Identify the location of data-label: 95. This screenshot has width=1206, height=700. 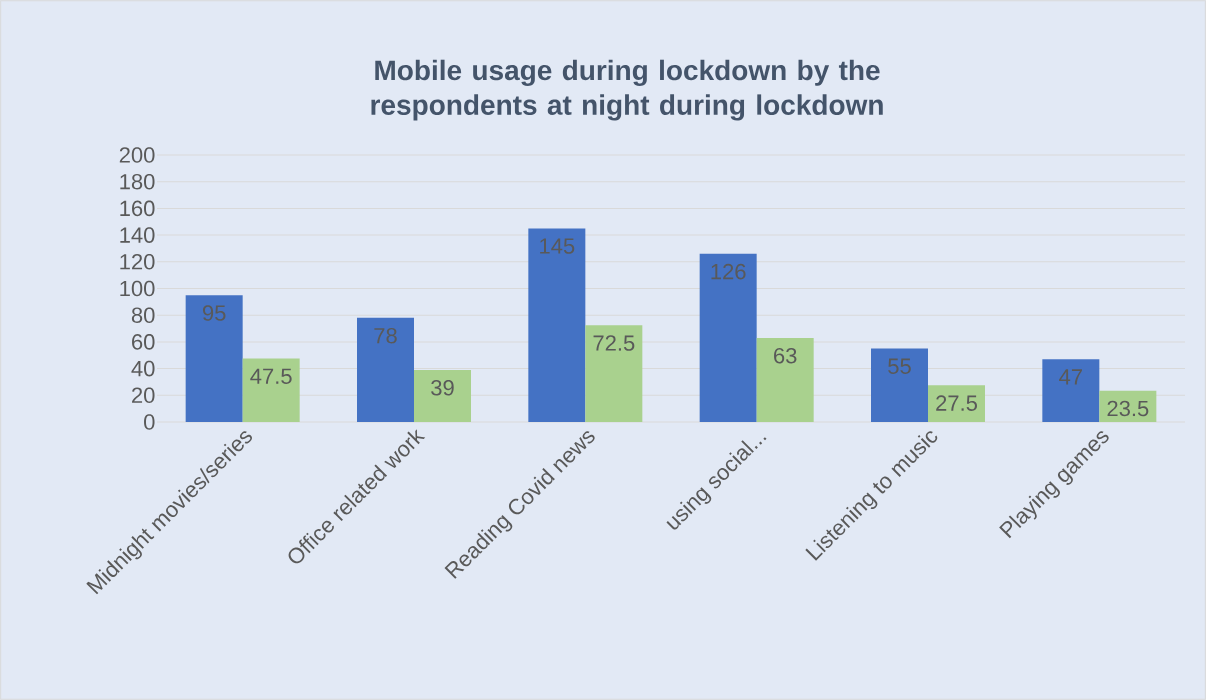
(214, 313).